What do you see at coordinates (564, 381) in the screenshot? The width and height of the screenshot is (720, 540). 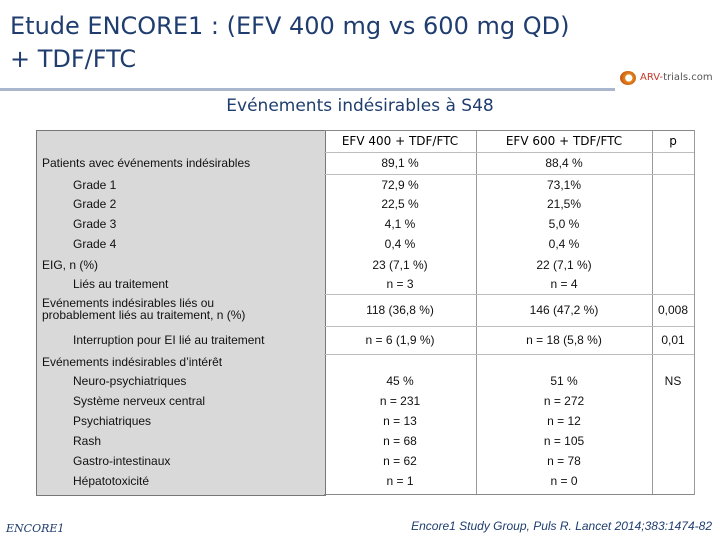 I see `cell-efv600: 51 %` at bounding box center [564, 381].